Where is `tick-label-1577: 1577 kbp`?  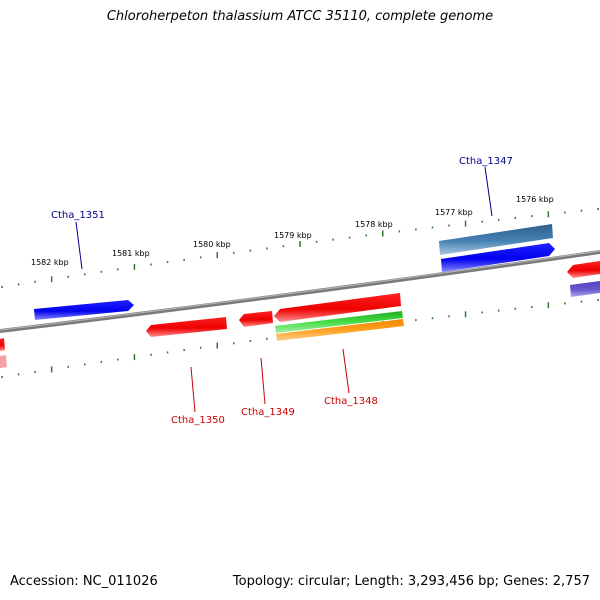 tick-label-1577: 1577 kbp is located at coordinates (454, 212).